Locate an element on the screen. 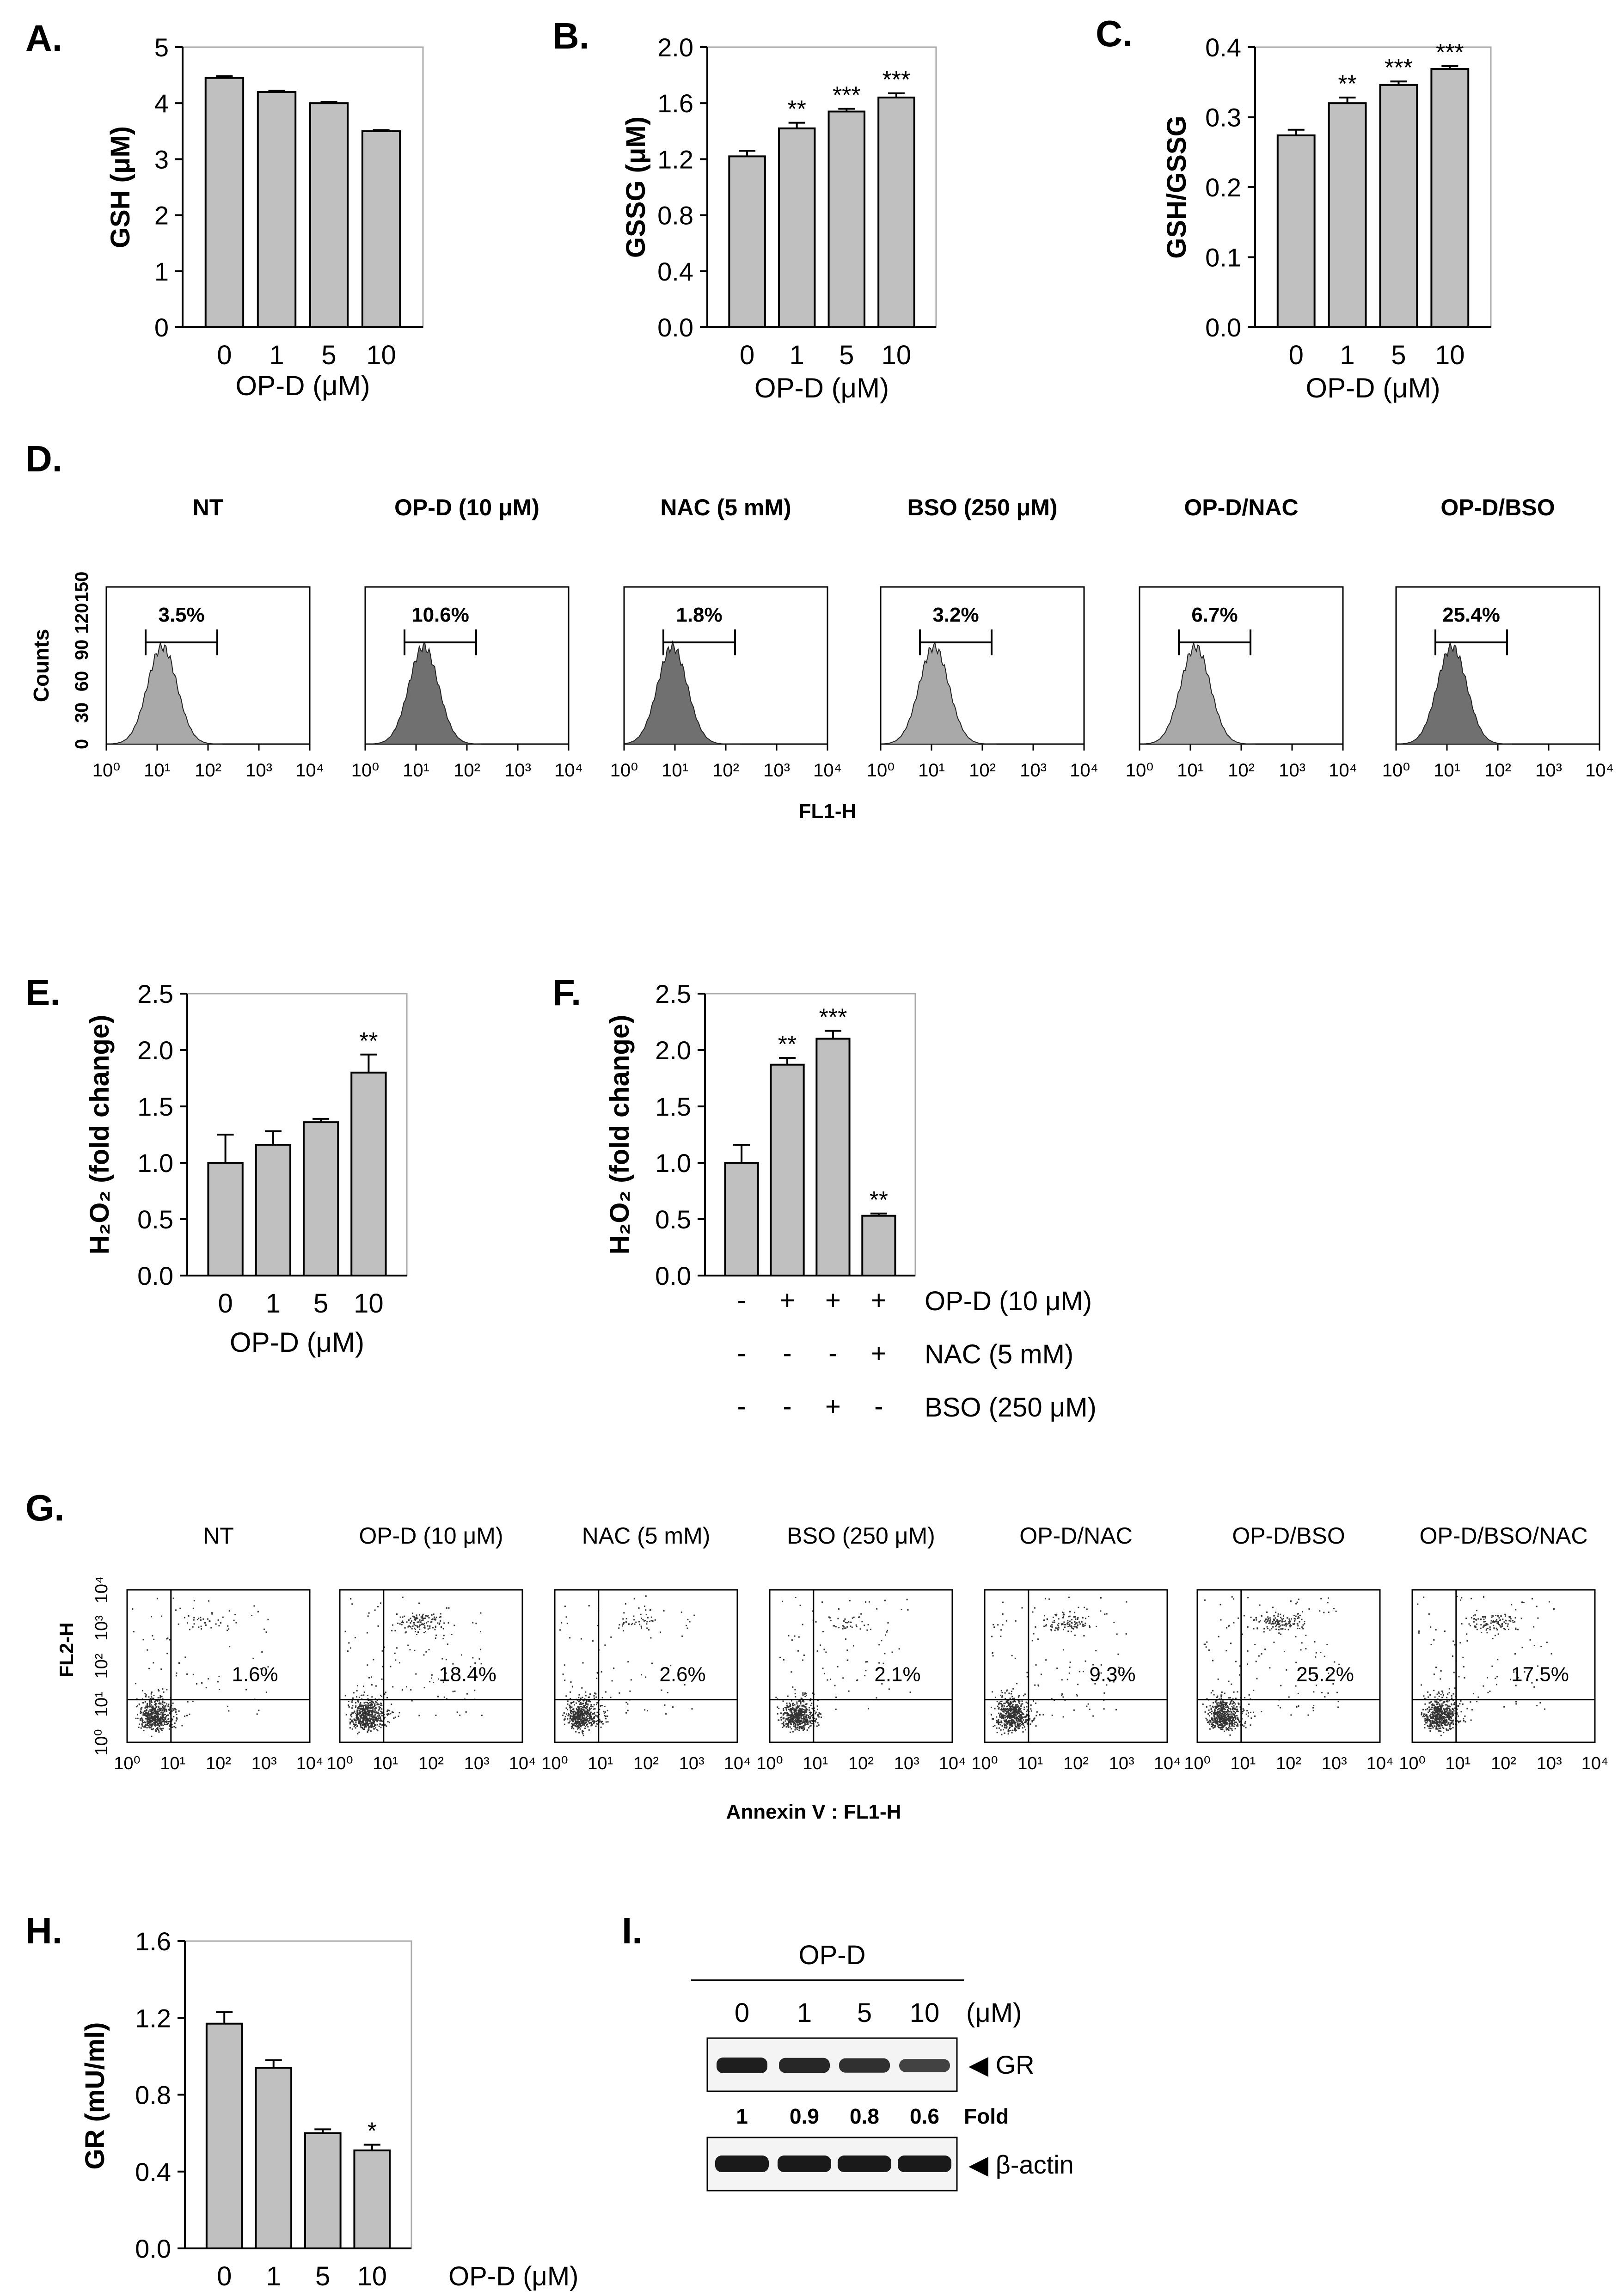 Image resolution: width=1624 pixels, height=2296 pixels. y-tick-label: 0.4 is located at coordinates (675, 272).